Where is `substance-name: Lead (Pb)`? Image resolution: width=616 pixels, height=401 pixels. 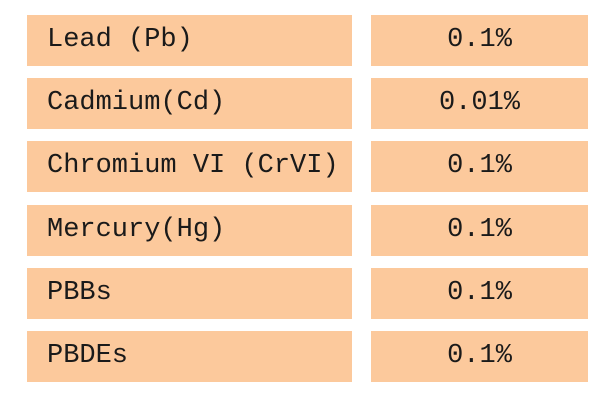 substance-name: Lead (Pb) is located at coordinates (189, 40).